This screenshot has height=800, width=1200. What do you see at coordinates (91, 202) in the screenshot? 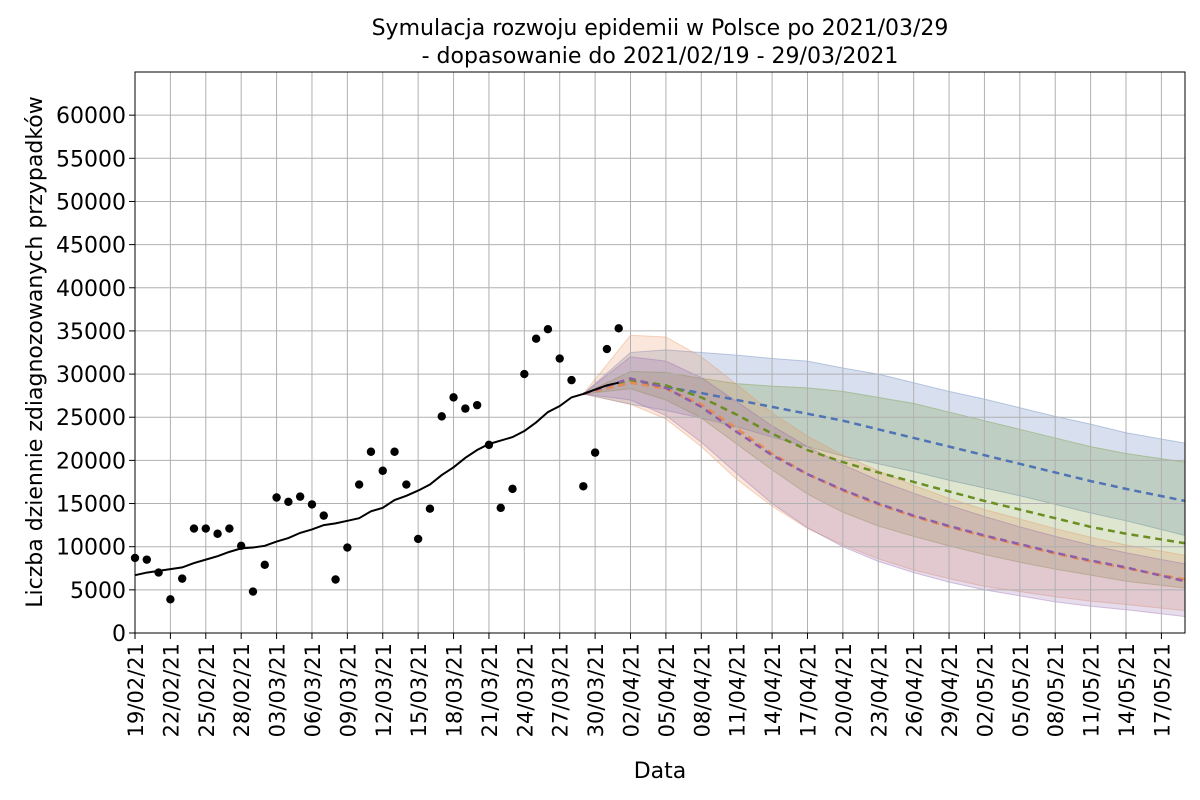
I see `y-tick-label: 50000` at bounding box center [91, 202].